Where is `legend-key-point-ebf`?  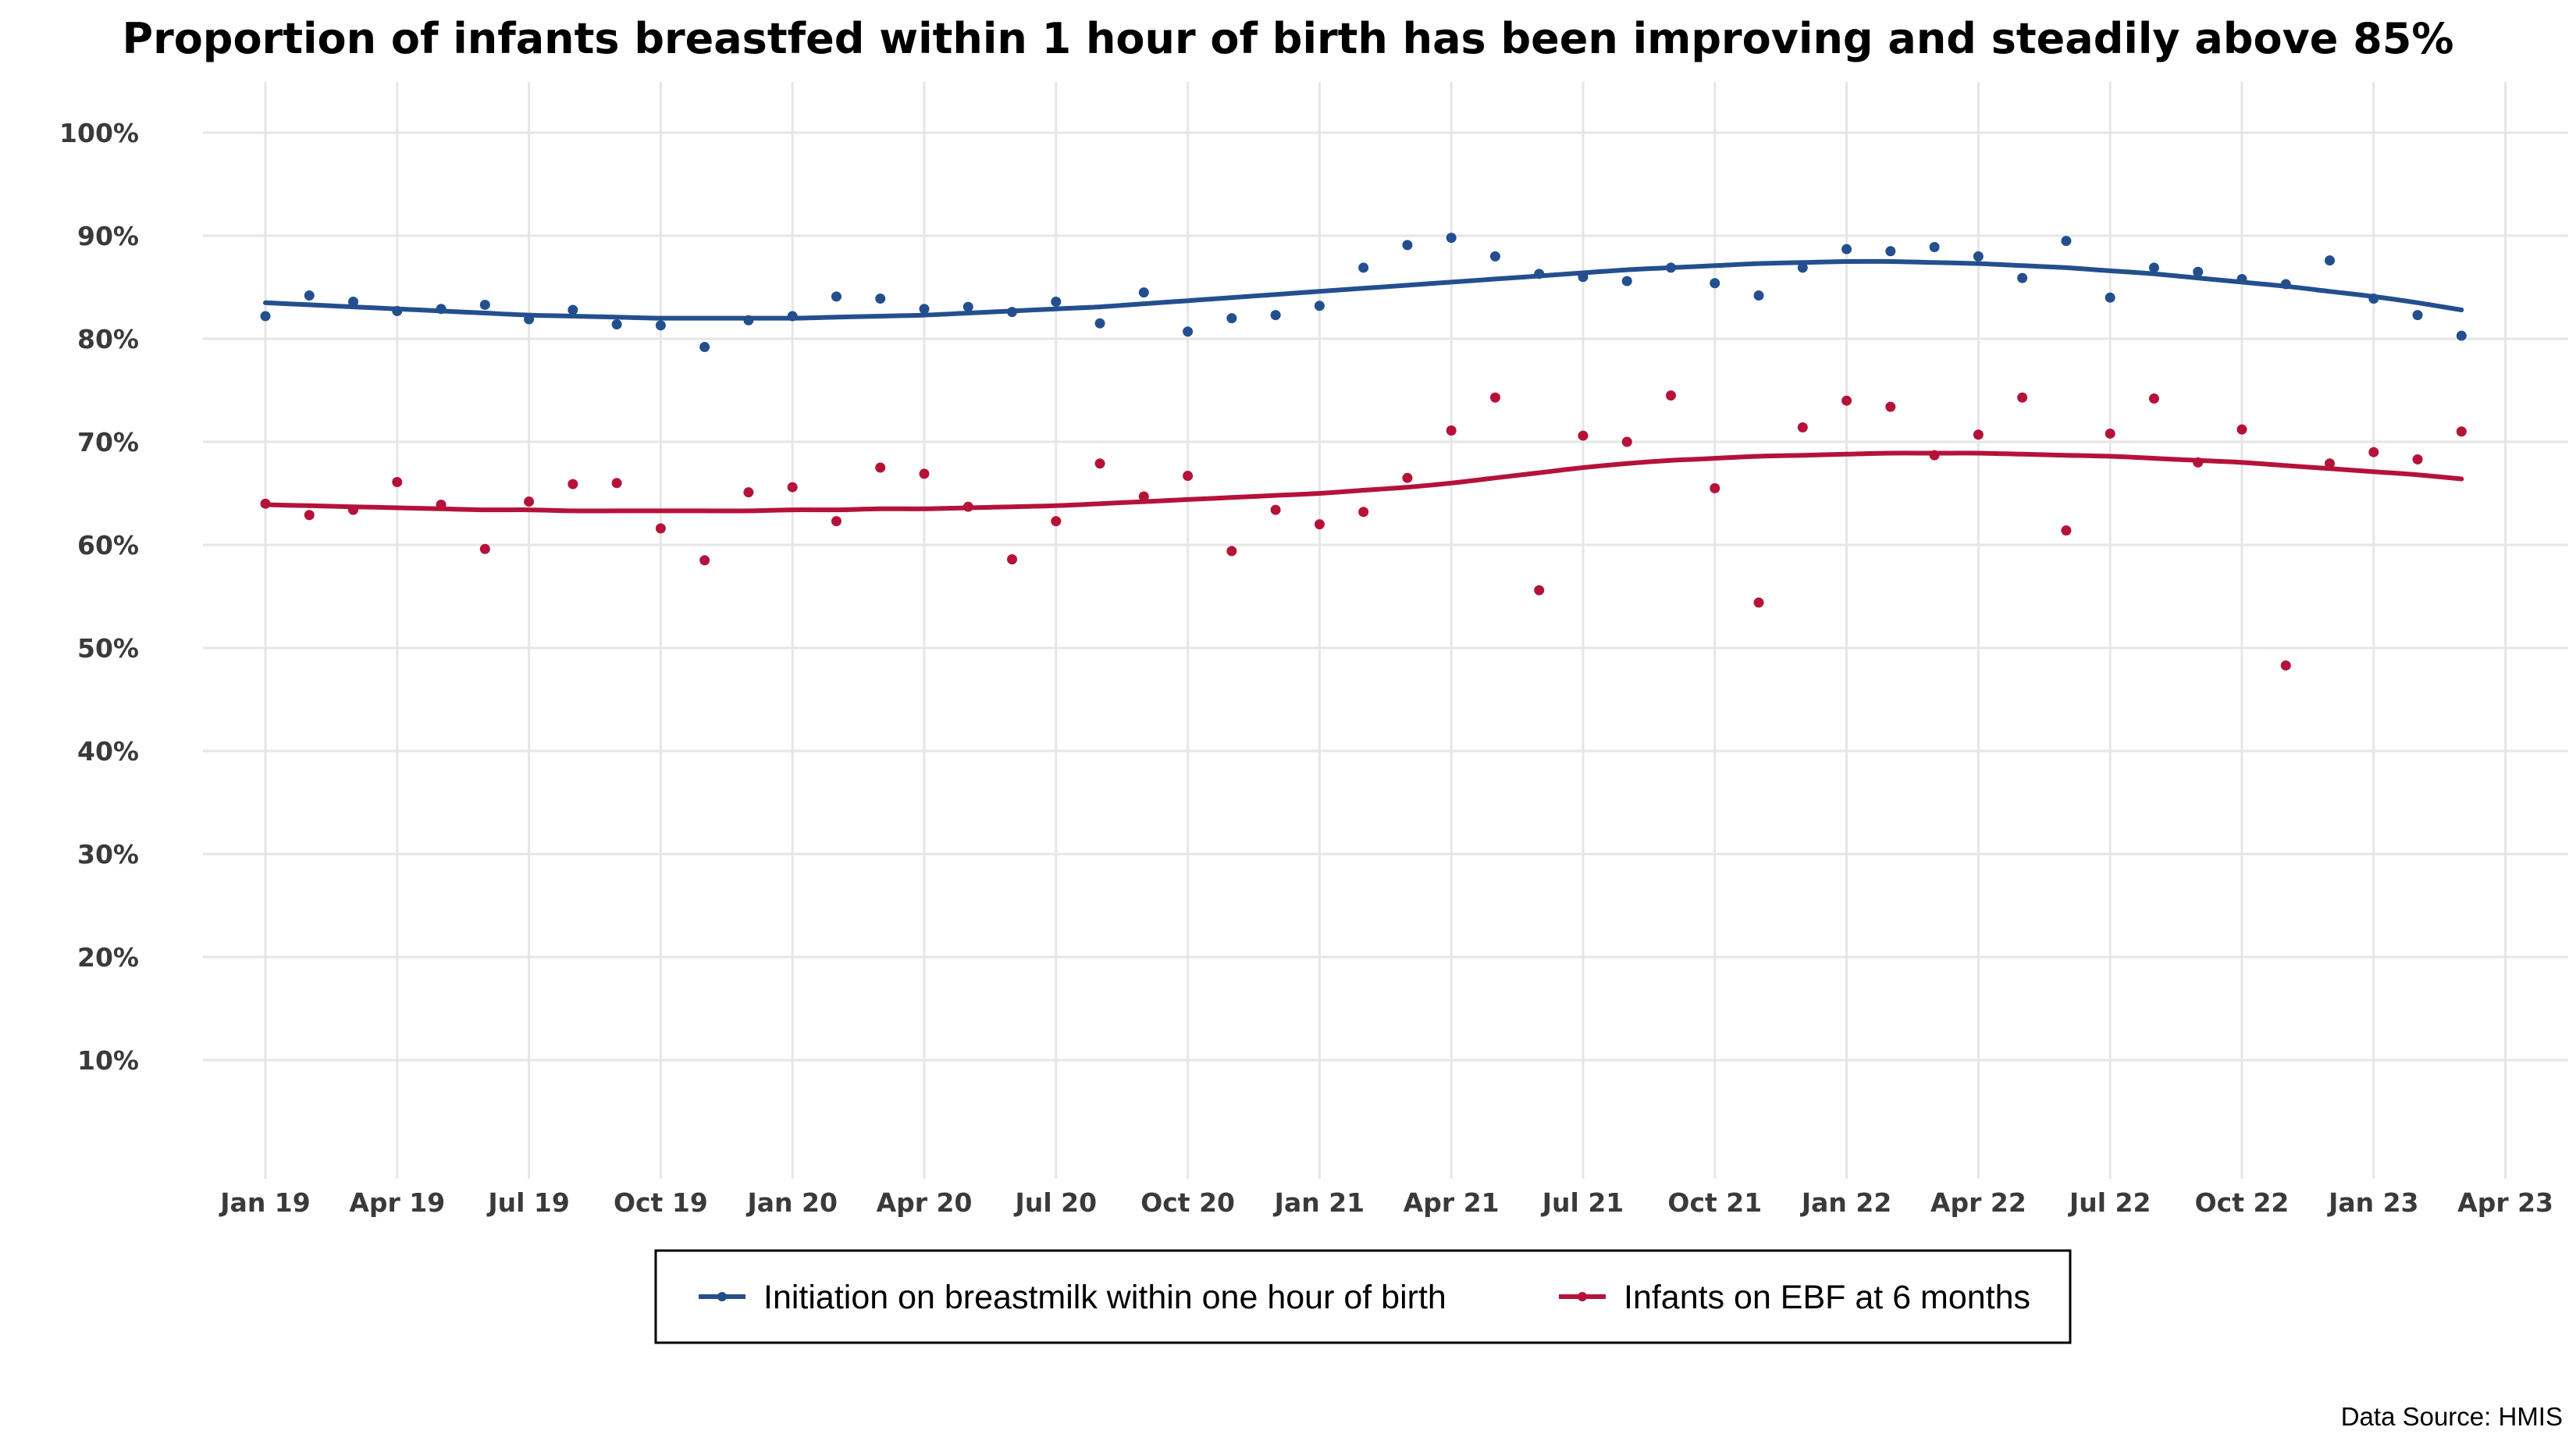 legend-key-point-ebf is located at coordinates (1582, 1296).